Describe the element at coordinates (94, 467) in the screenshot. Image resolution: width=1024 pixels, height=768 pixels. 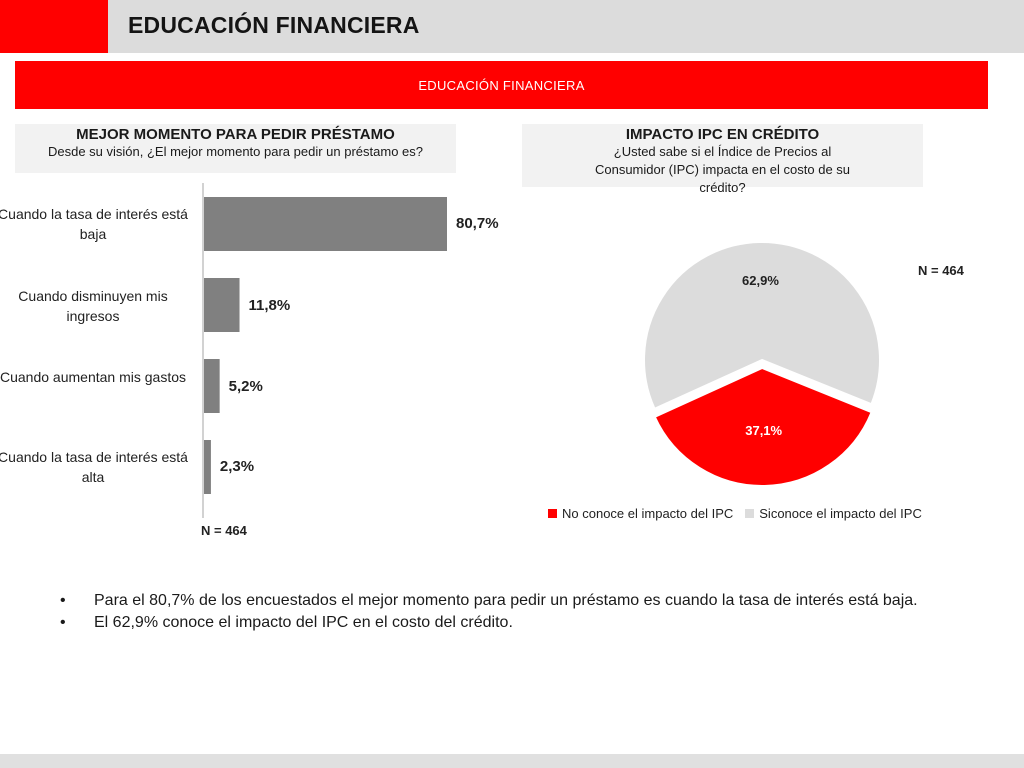
I see `bar-category-label: Cuando la tasa de interés está alta` at that location.